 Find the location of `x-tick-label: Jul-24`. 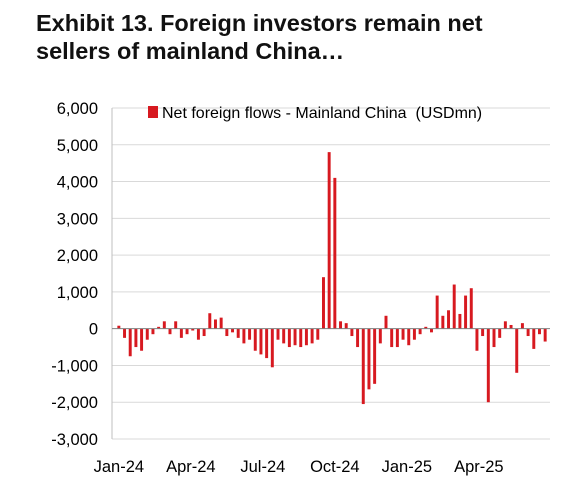

x-tick-label: Jul-24 is located at coordinates (262, 467).